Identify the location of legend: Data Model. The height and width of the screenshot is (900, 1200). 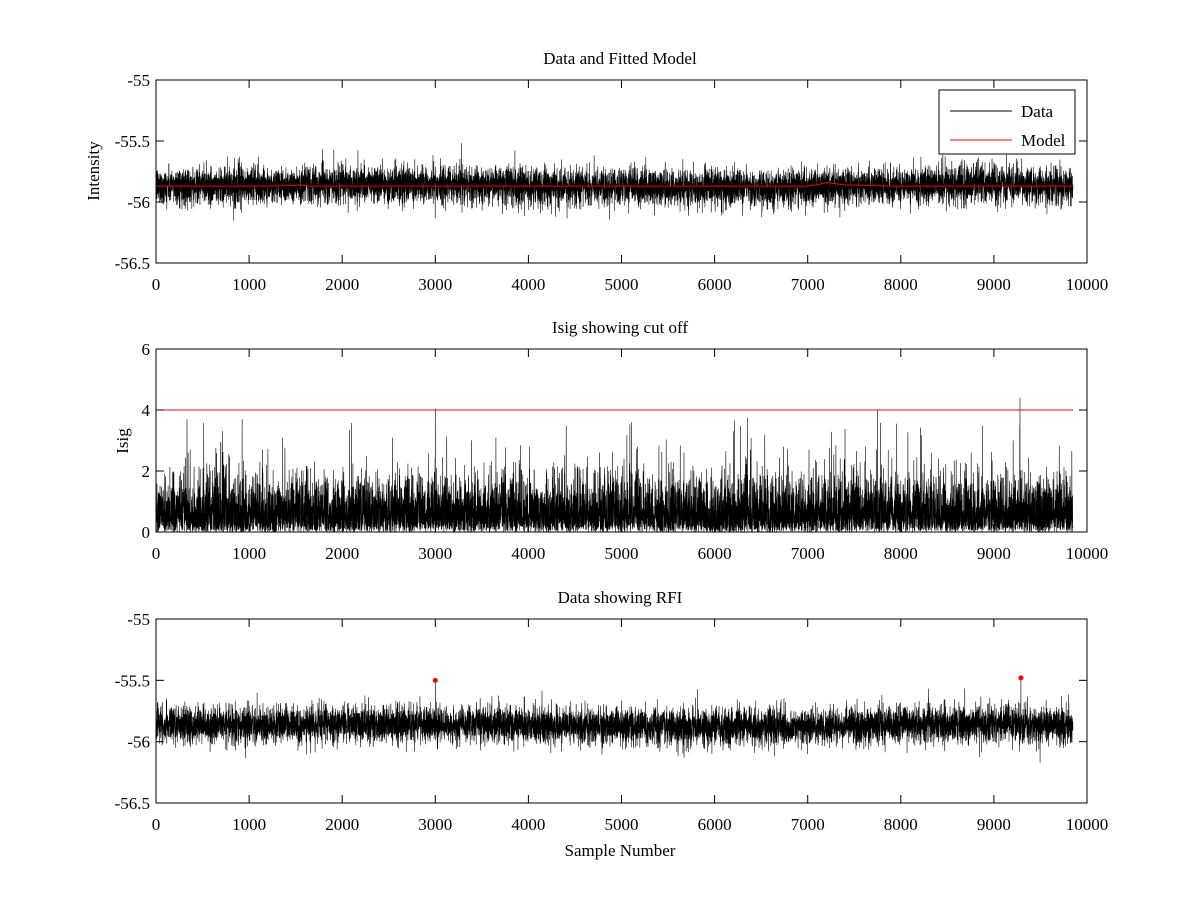
(1007, 122).